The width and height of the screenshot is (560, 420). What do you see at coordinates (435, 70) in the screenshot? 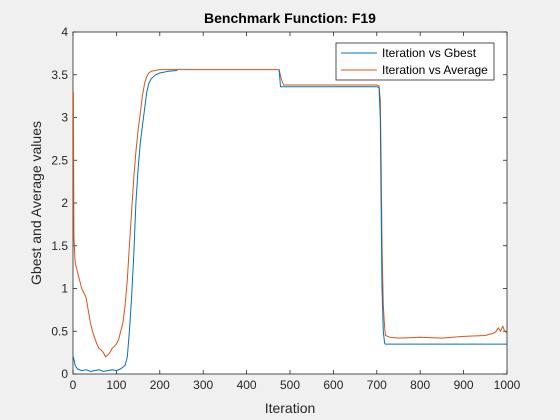
I see `legend-label-average: Iteration vs Average` at bounding box center [435, 70].